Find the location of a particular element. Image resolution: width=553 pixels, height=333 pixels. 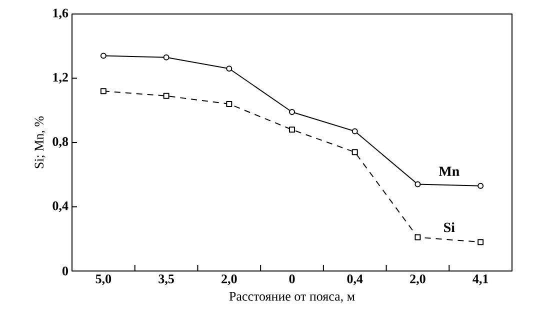

y-tick-label: 0,4 is located at coordinates (60, 206).